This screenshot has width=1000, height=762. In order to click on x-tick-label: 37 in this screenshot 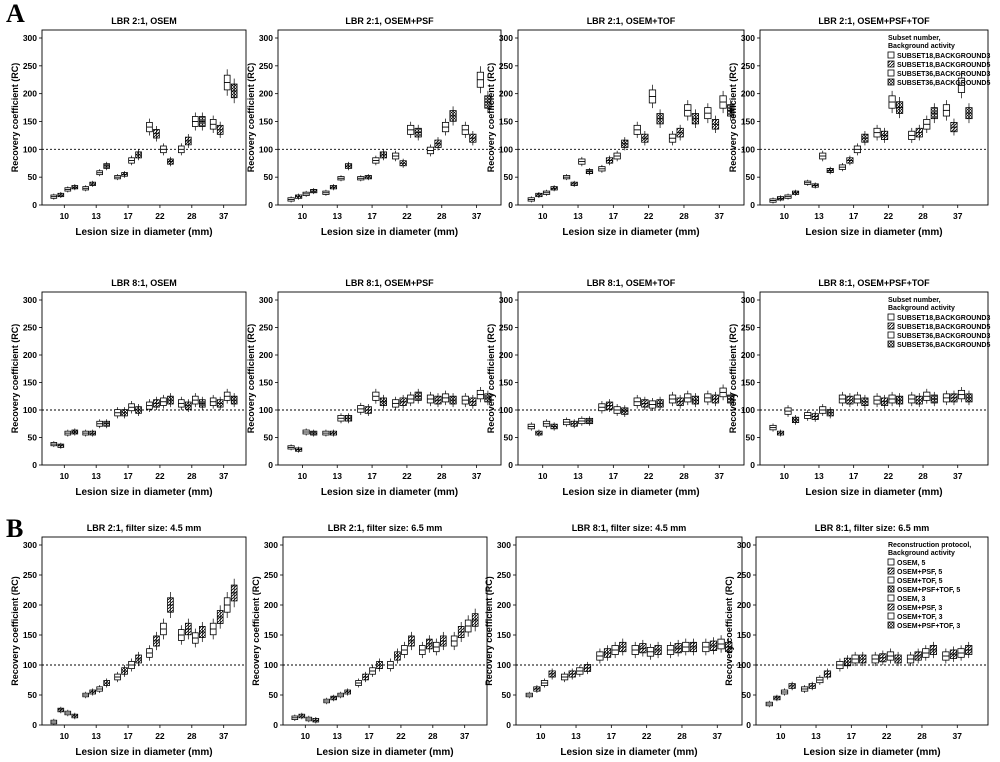, I will do `click(477, 476)`.